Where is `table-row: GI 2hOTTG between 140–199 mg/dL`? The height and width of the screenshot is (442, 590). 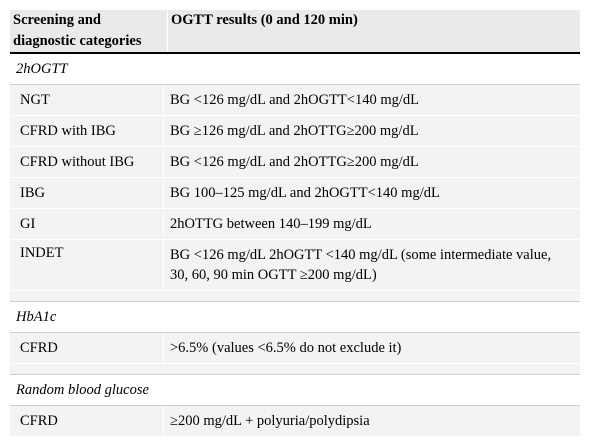
table-row: GI 2hOTTG between 140–199 mg/dL is located at coordinates (295, 224).